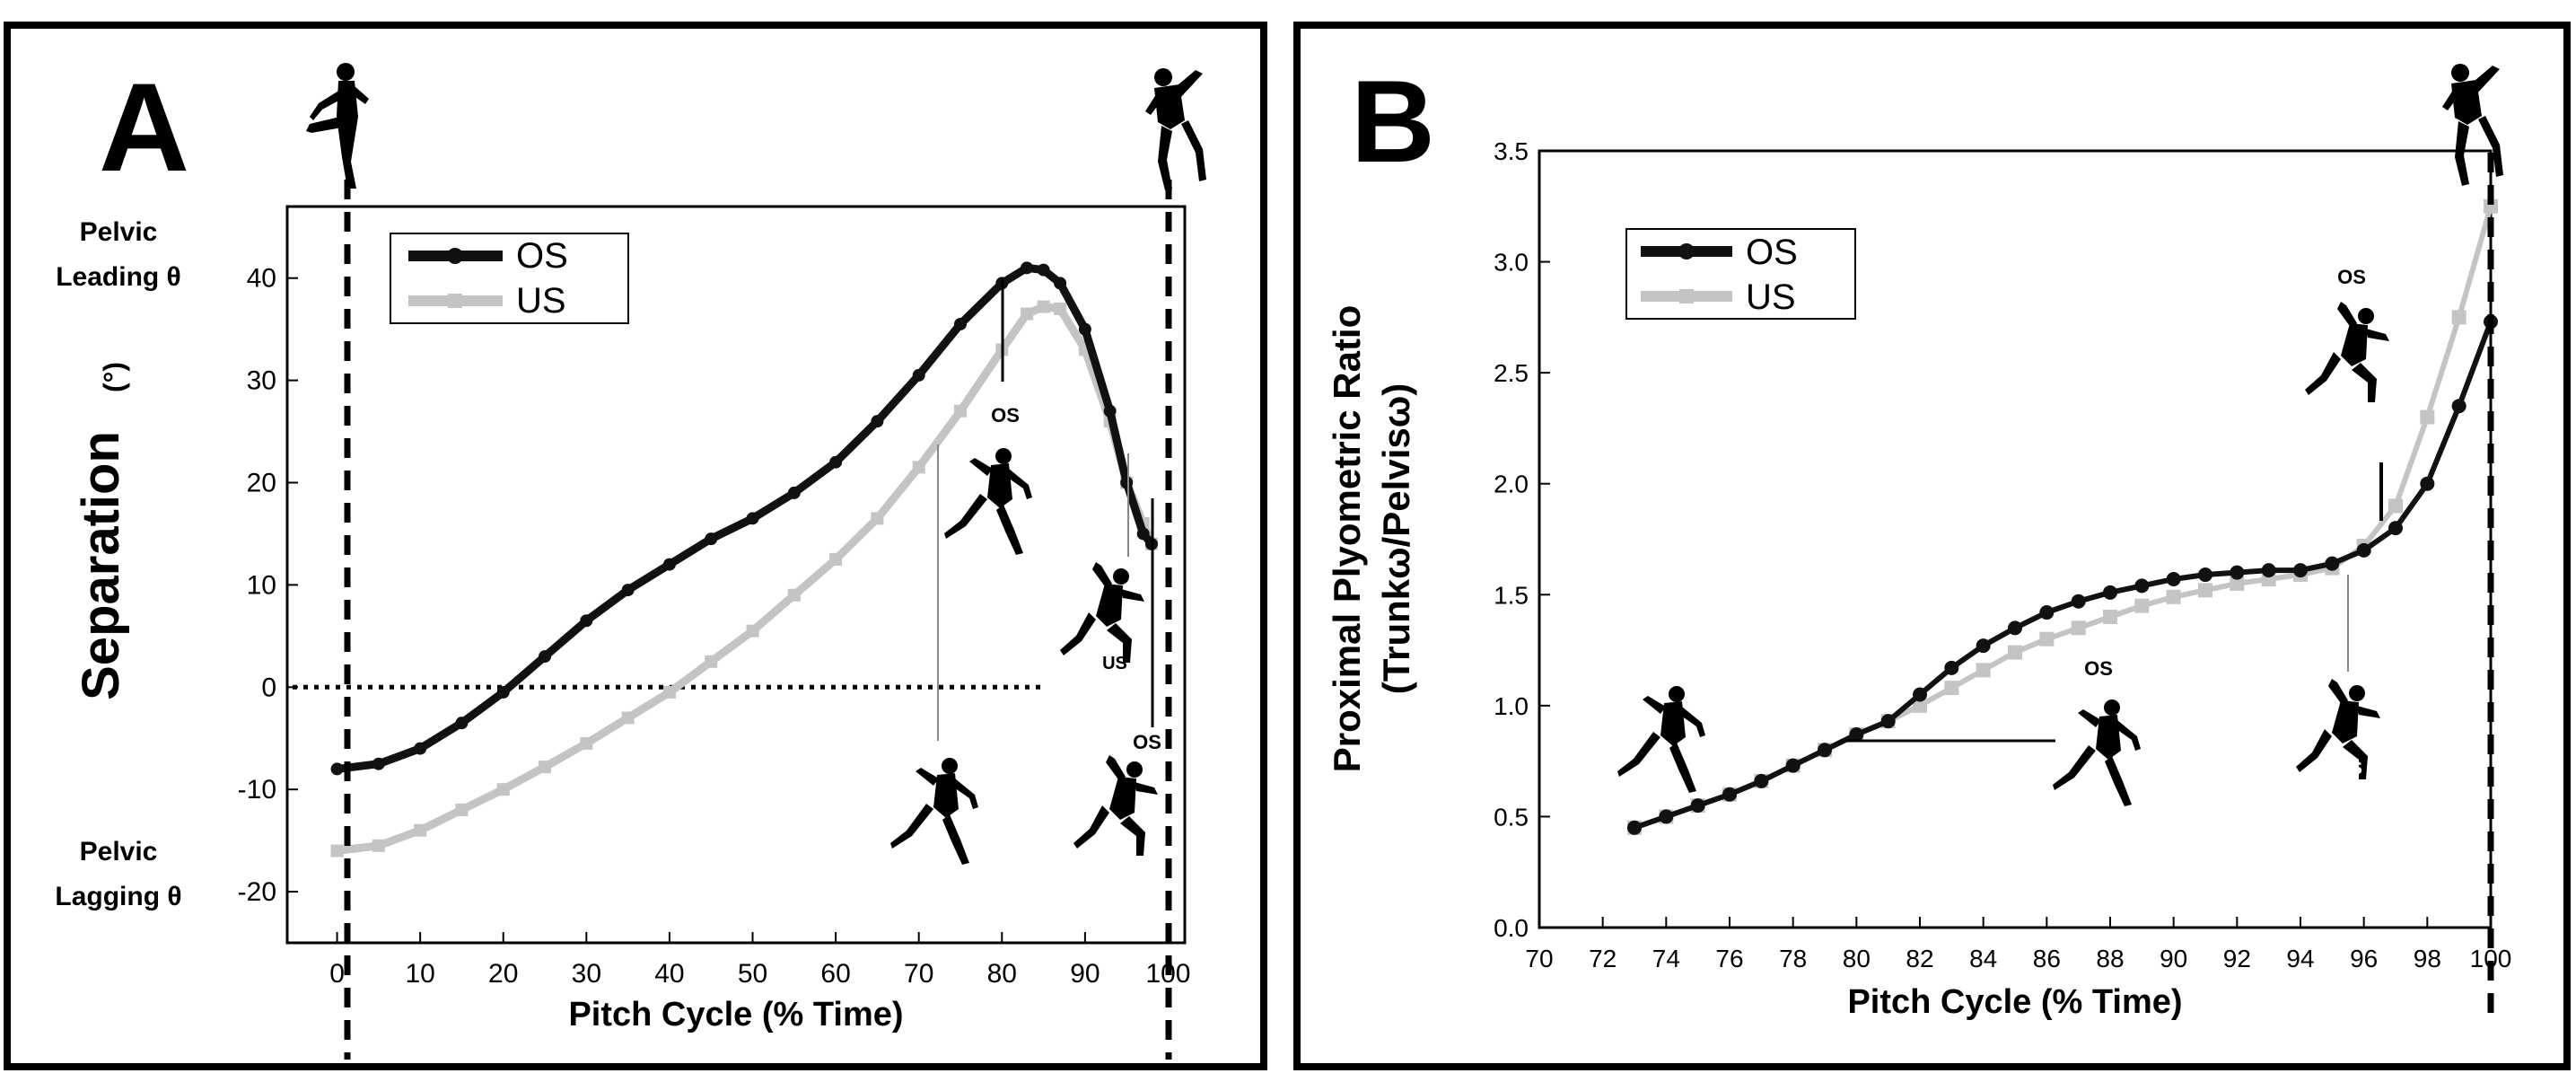 The width and height of the screenshot is (2576, 1082). Describe the element at coordinates (1511, 263) in the screenshot. I see `panel-b-ytick-label: 3.0` at that location.